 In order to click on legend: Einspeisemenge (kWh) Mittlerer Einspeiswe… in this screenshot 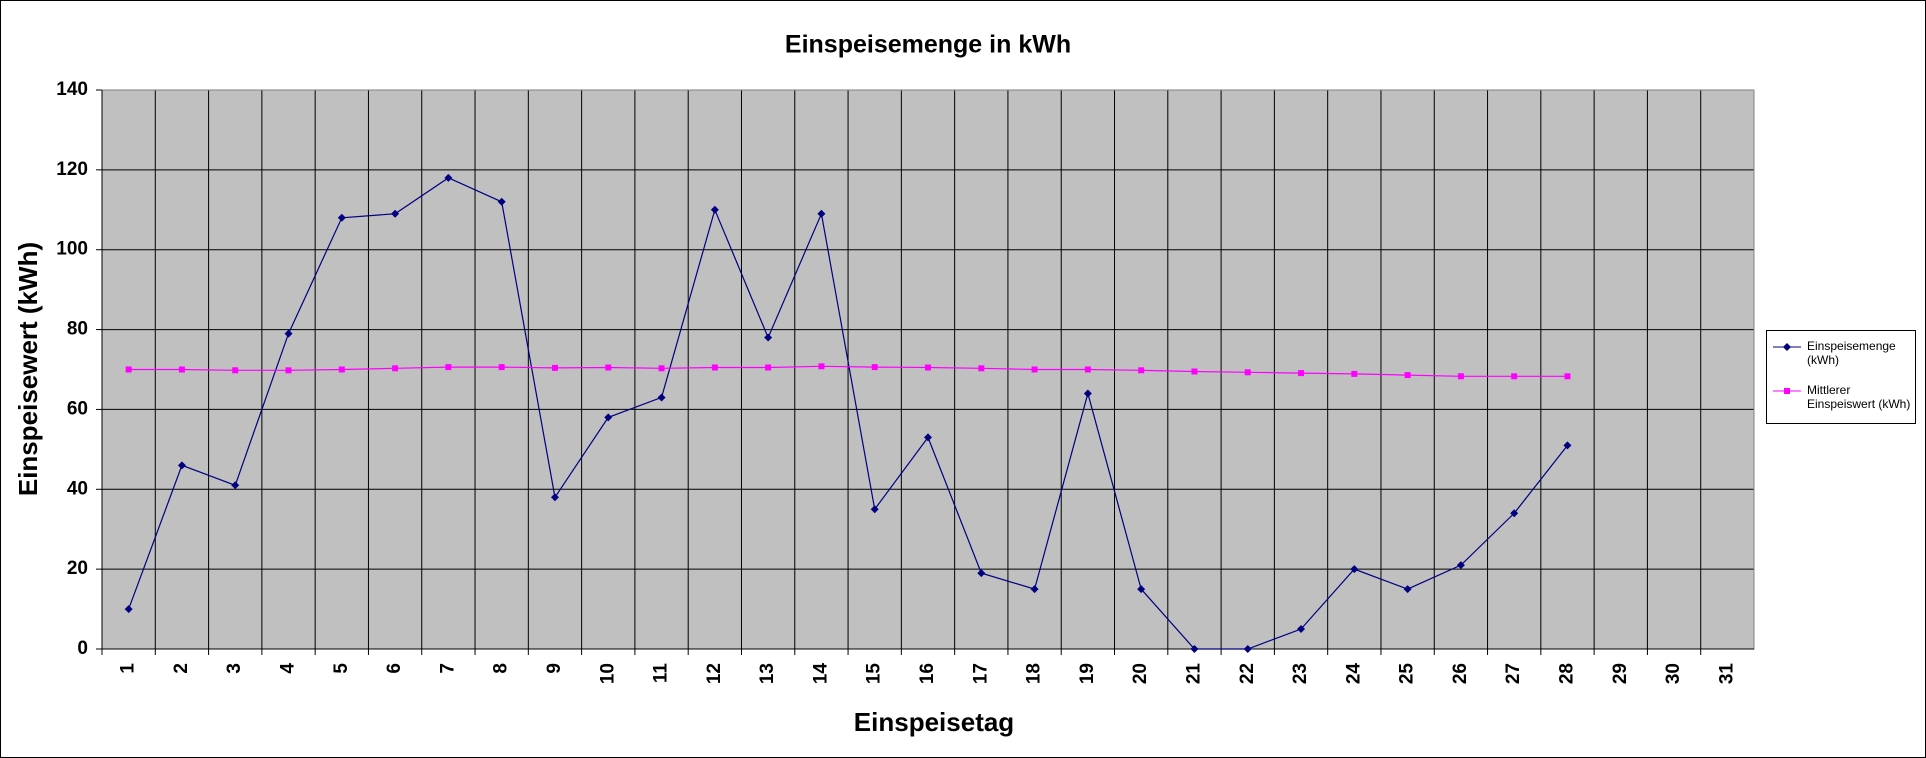, I will do `click(1841, 377)`.